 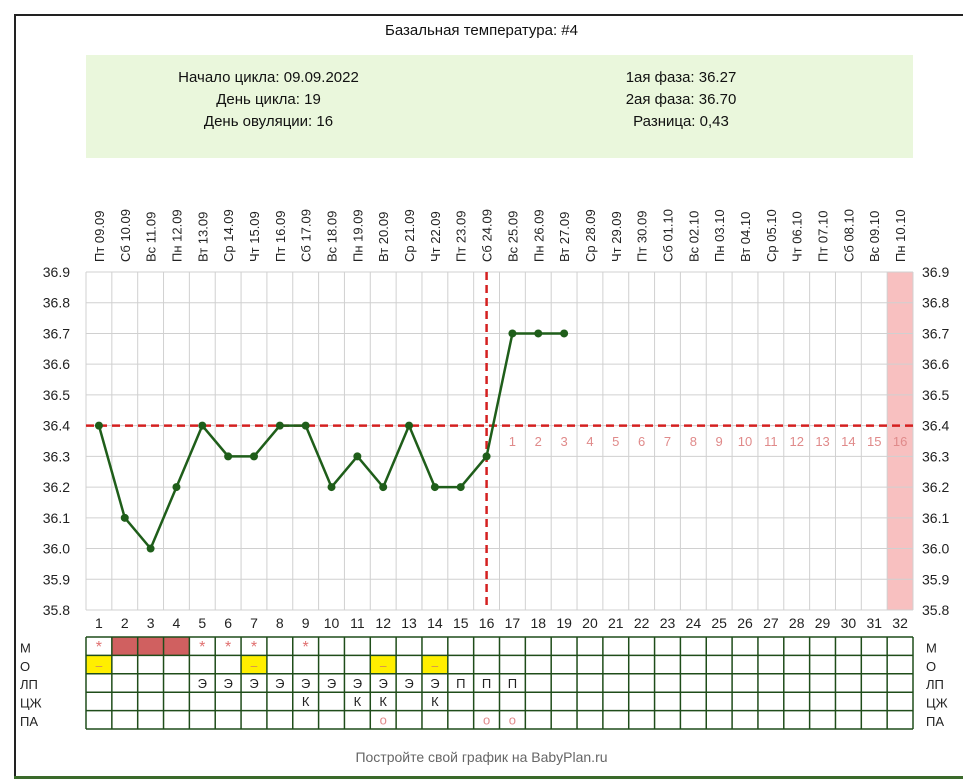 What do you see at coordinates (935, 364) in the screenshot?
I see `y-tick-right: 36.6` at bounding box center [935, 364].